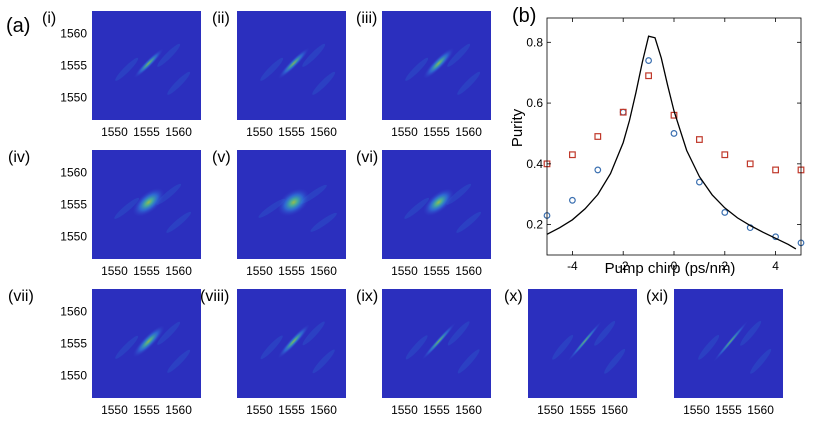 This screenshot has height=432, width=814. I want to click on panel-a-label: (a), so click(18, 26).